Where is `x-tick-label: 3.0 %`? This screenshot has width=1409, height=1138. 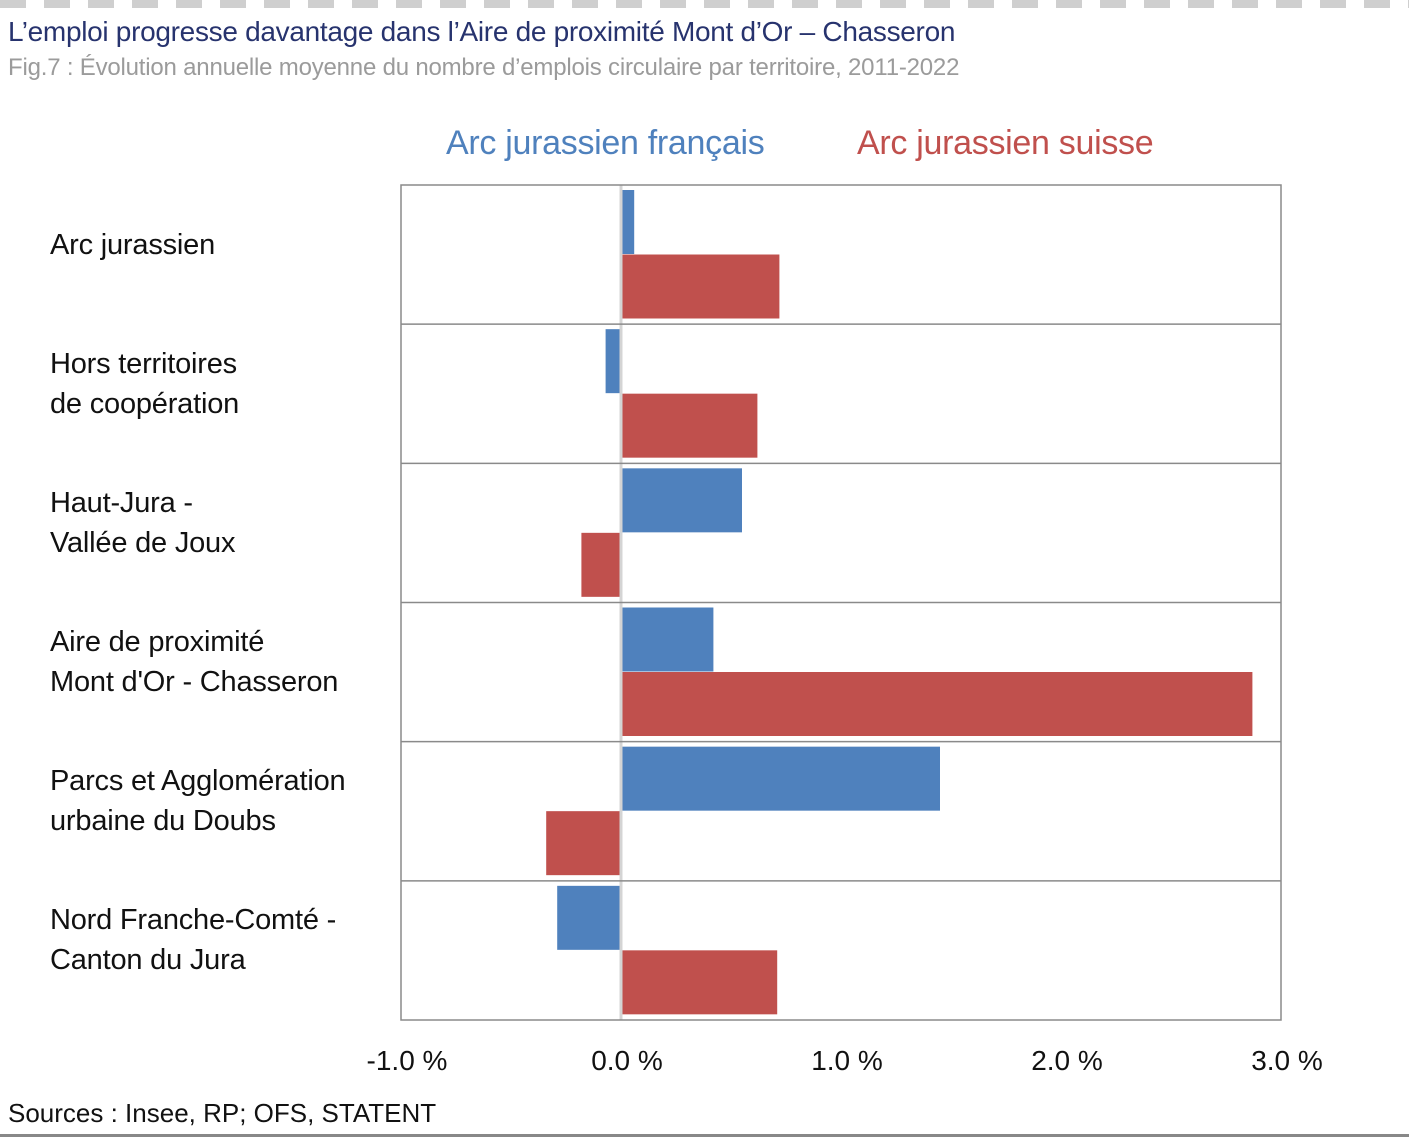
x-tick-label: 3.0 % is located at coordinates (1287, 1060).